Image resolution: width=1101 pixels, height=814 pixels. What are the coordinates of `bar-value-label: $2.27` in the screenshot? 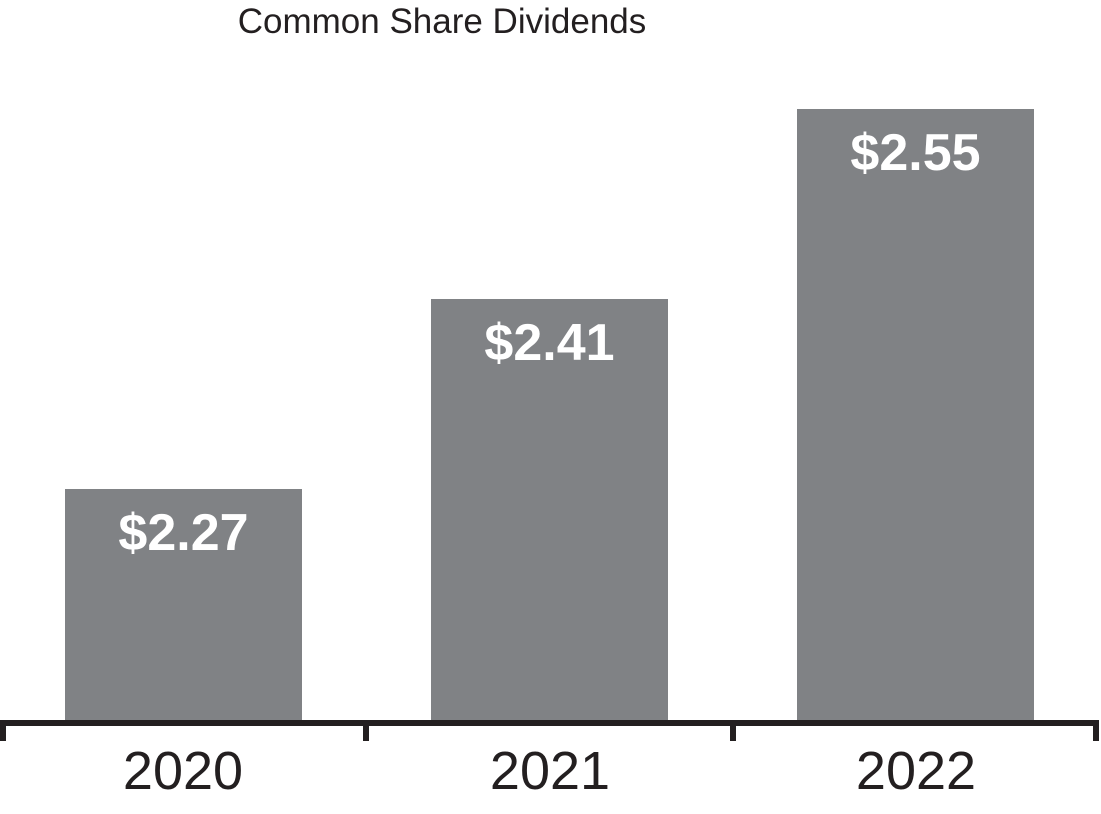 It's located at (183, 533).